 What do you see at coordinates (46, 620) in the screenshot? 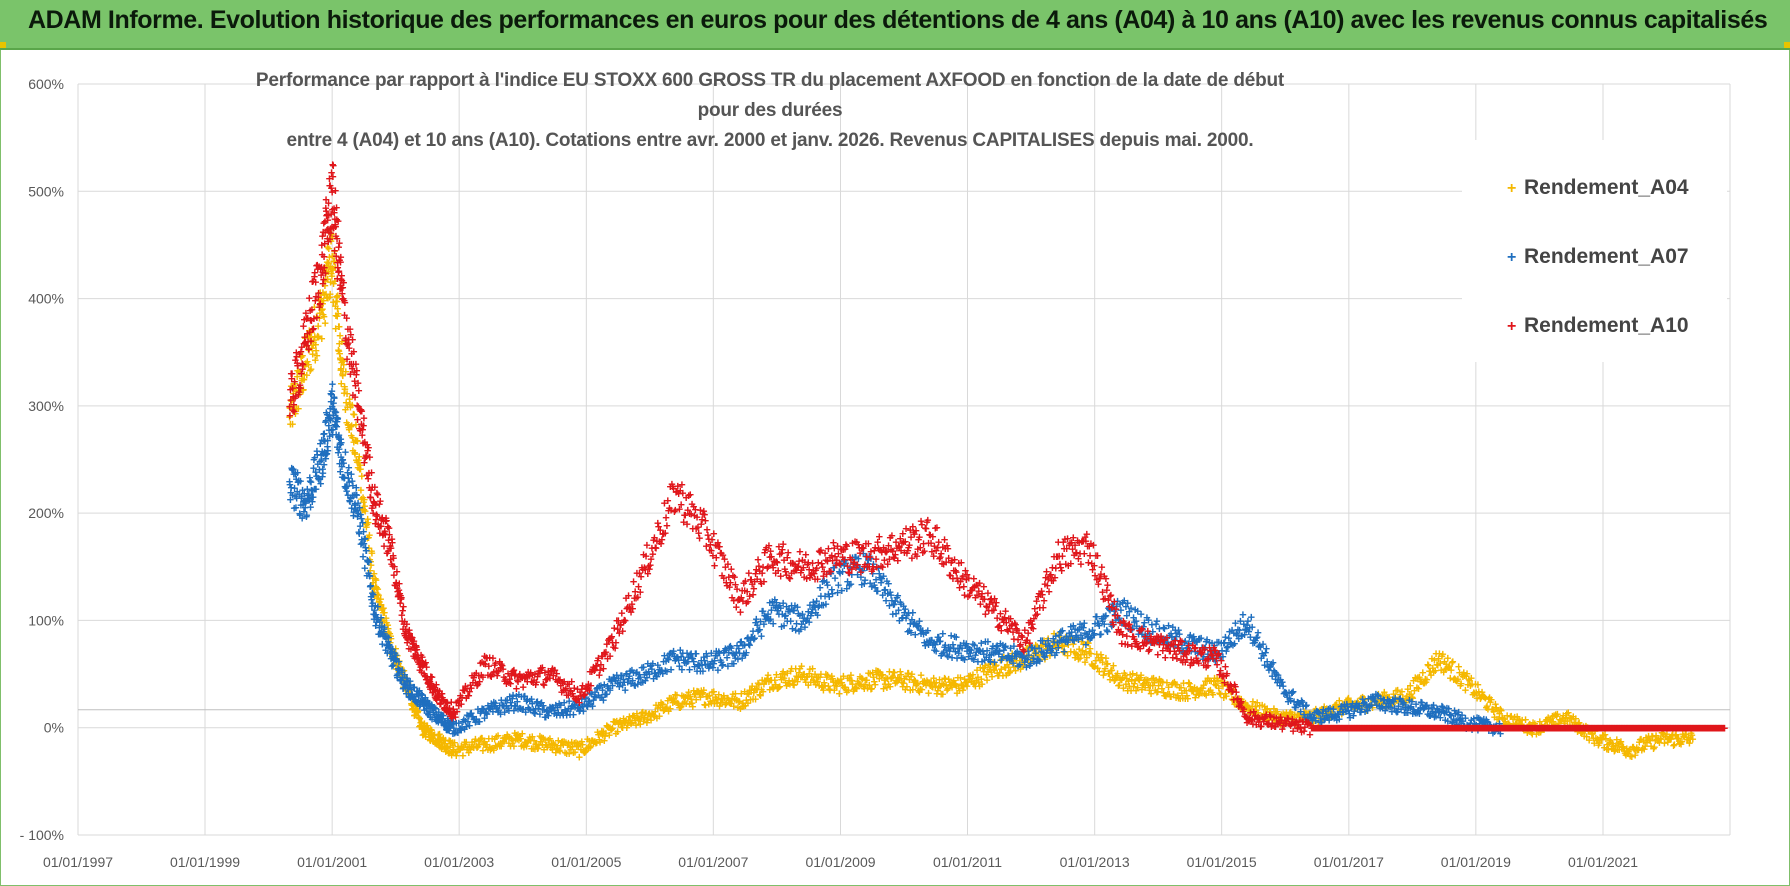
I see `y-tick-label: 100%` at bounding box center [46, 620].